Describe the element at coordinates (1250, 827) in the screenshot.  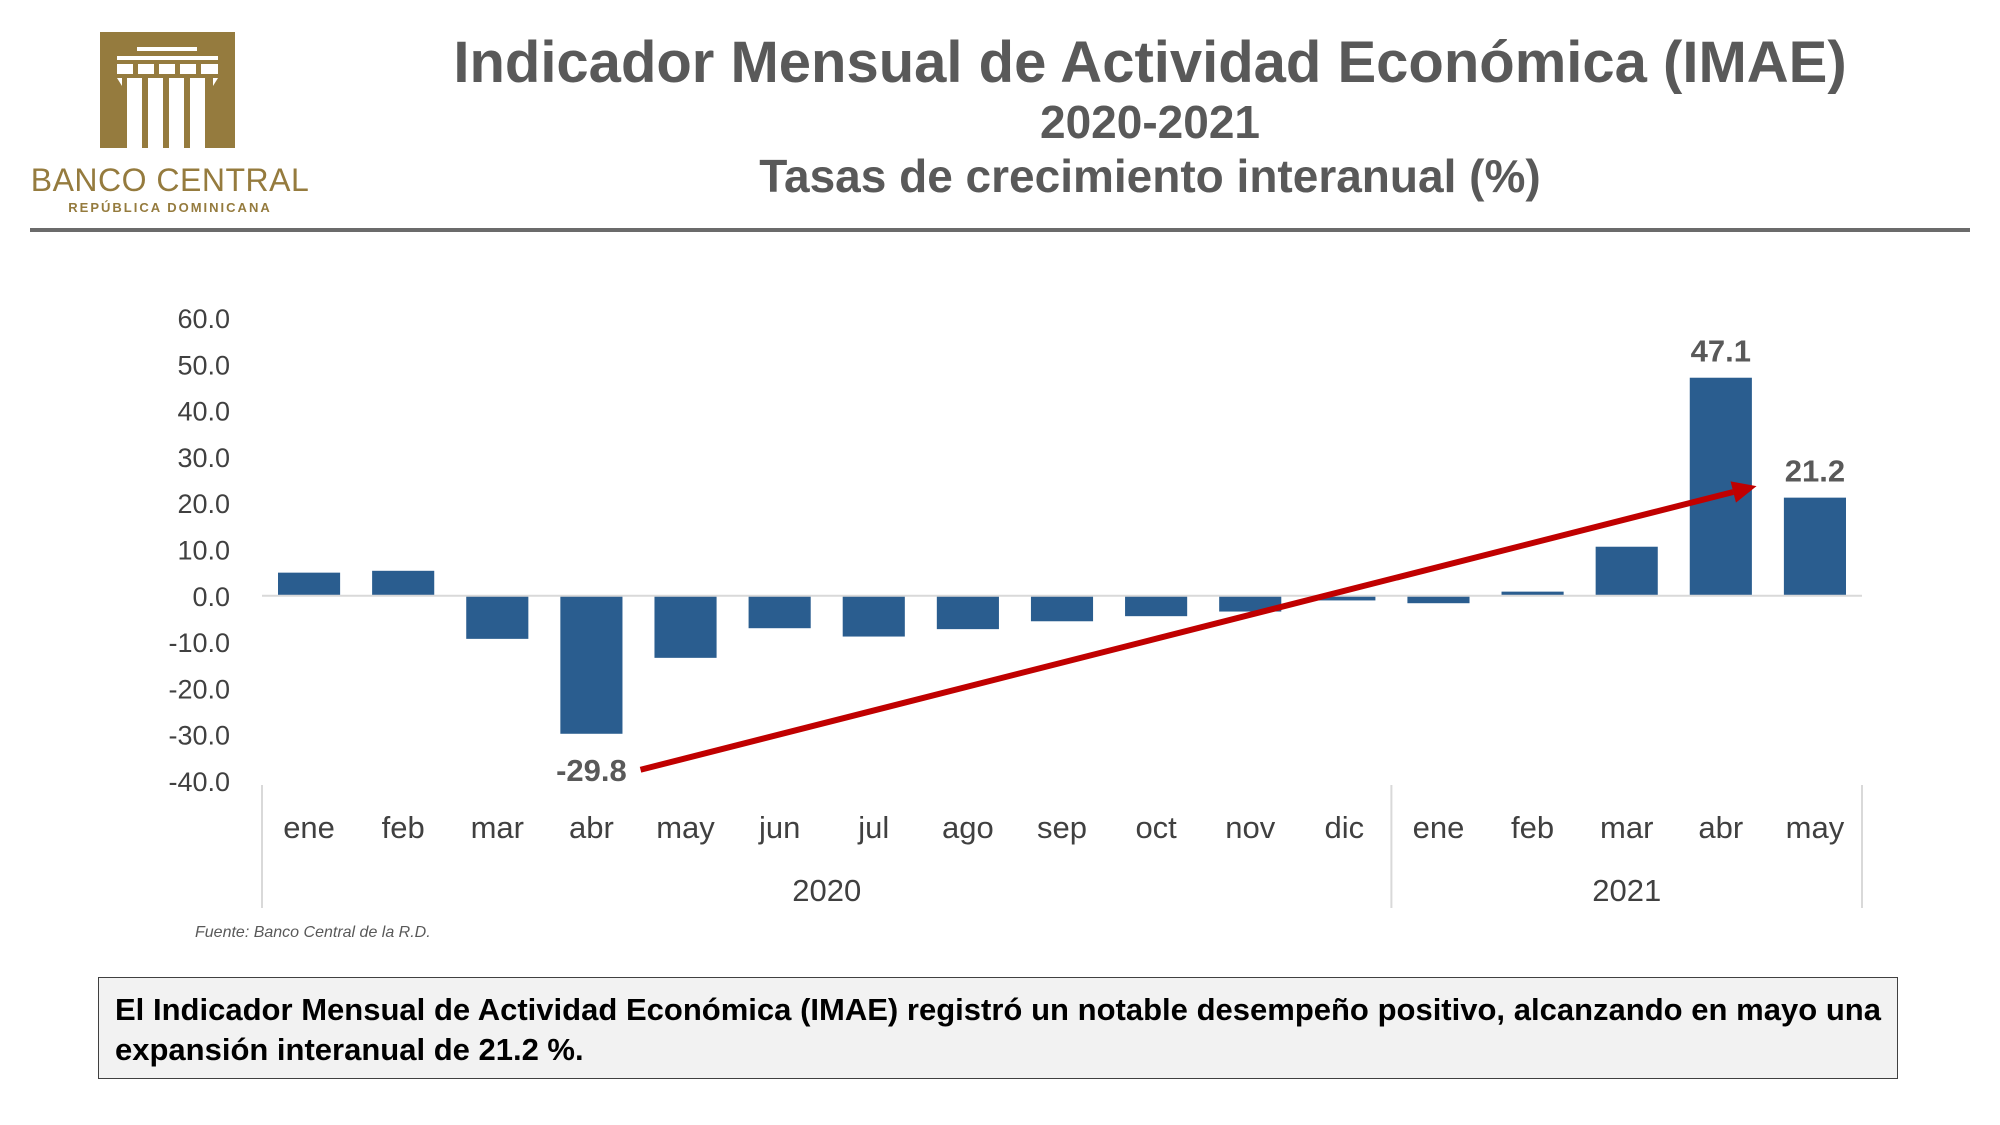
I see `x-tick-label: nov` at that location.